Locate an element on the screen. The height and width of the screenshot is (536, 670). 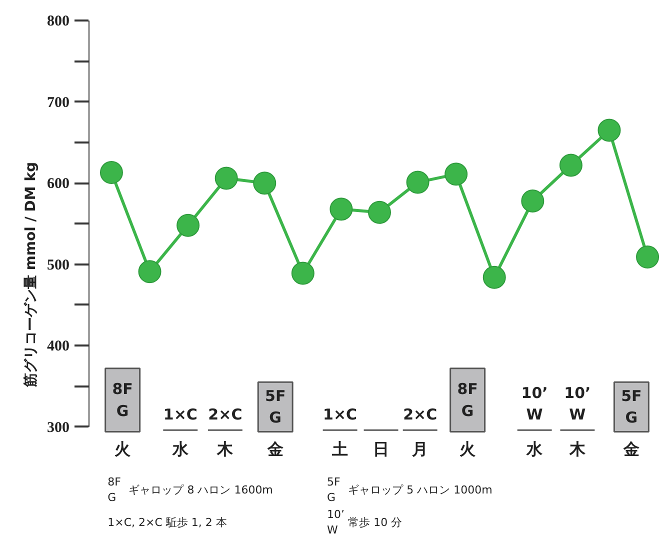
text: 10’ W is located at coordinates (336, 522).